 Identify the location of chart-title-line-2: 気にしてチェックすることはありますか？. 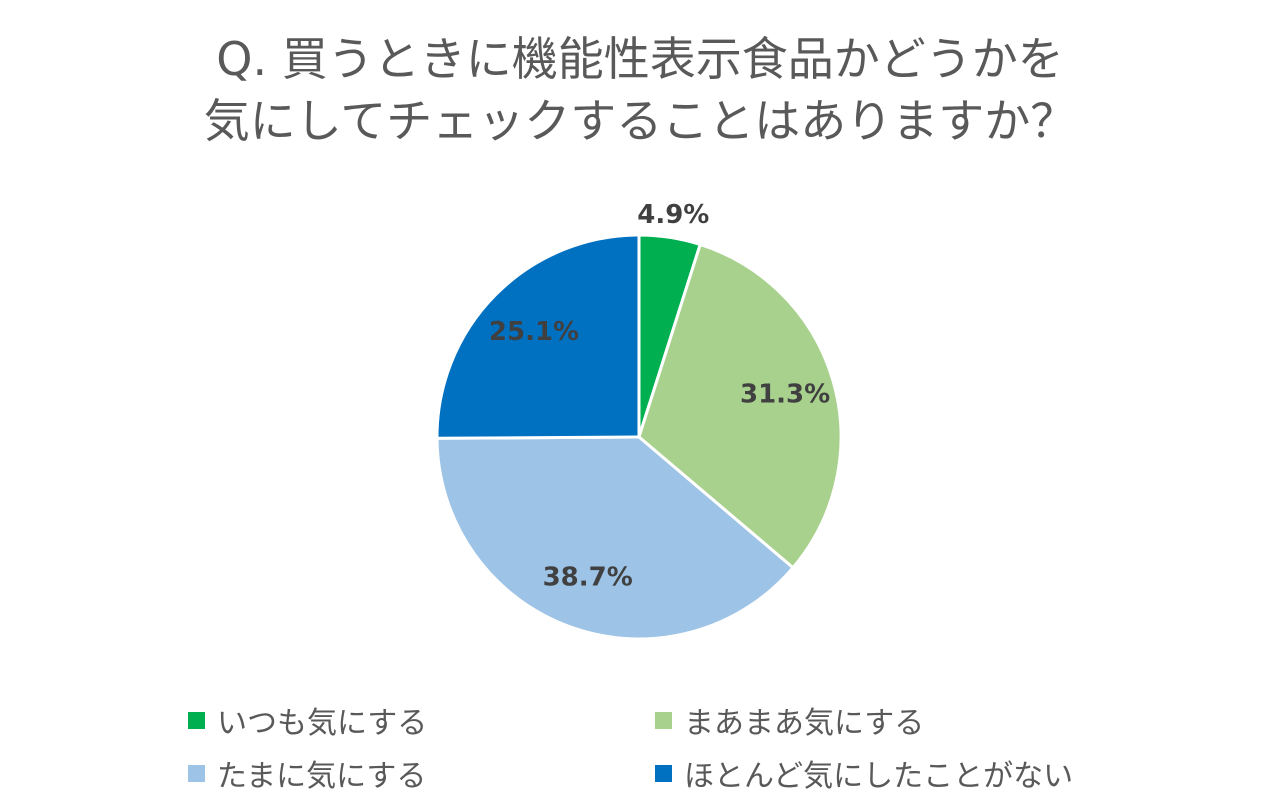
(640, 121).